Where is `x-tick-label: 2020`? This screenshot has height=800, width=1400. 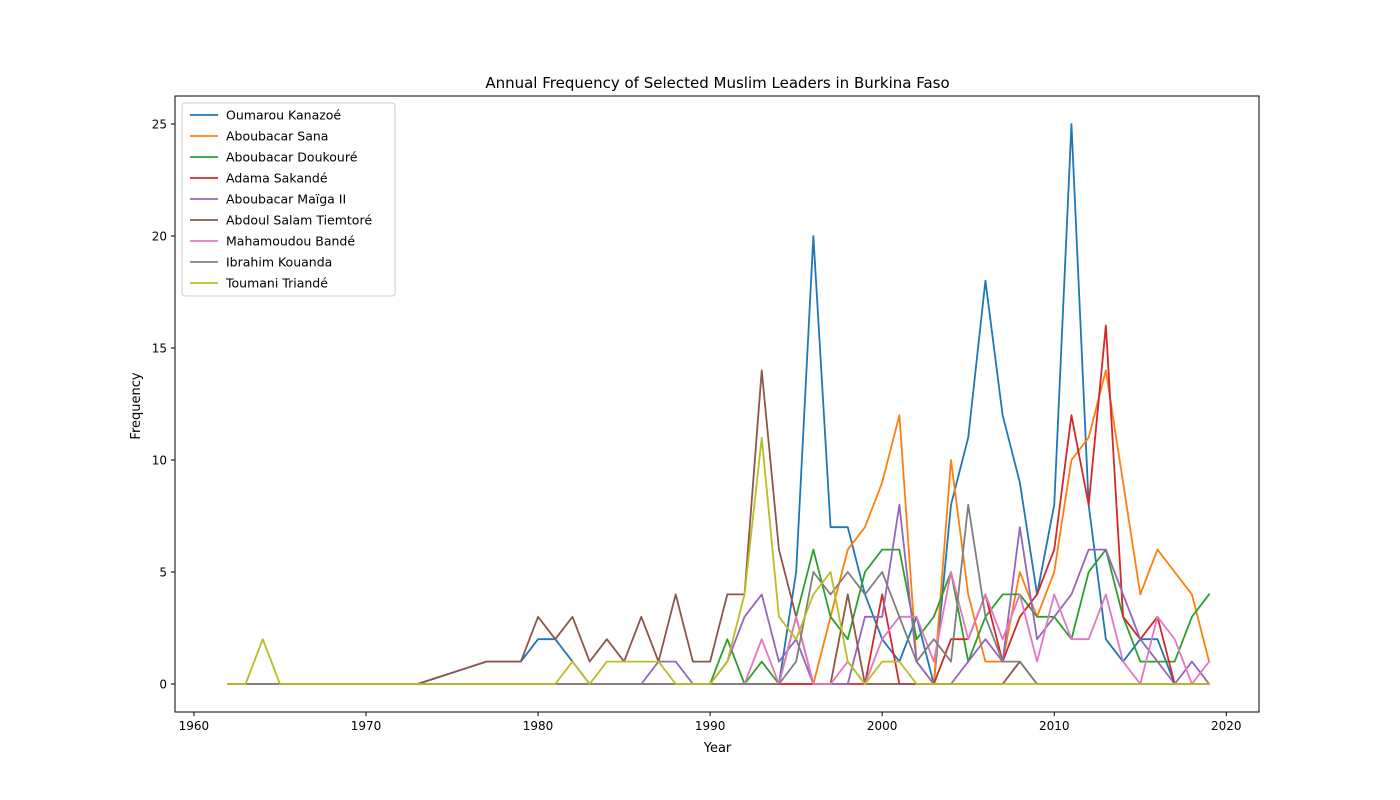
x-tick-label: 2020 is located at coordinates (1226, 726).